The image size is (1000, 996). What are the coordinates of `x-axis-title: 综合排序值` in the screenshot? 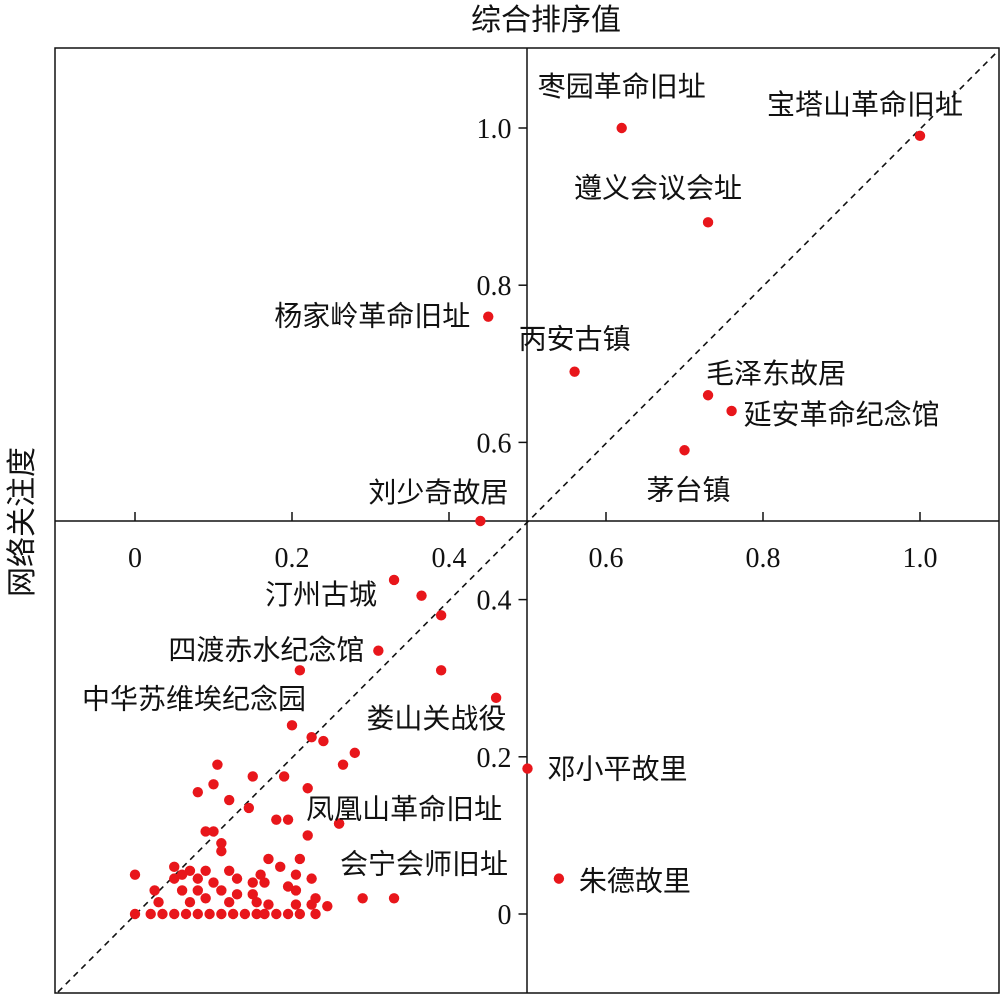 It's located at (546, 20).